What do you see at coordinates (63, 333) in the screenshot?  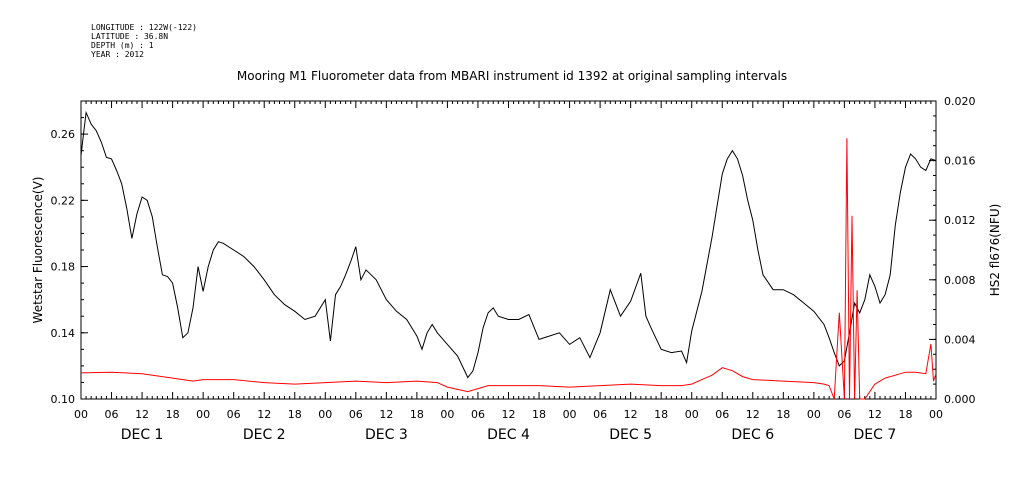 I see `y-left-tick-label: 0.14` at bounding box center [63, 333].